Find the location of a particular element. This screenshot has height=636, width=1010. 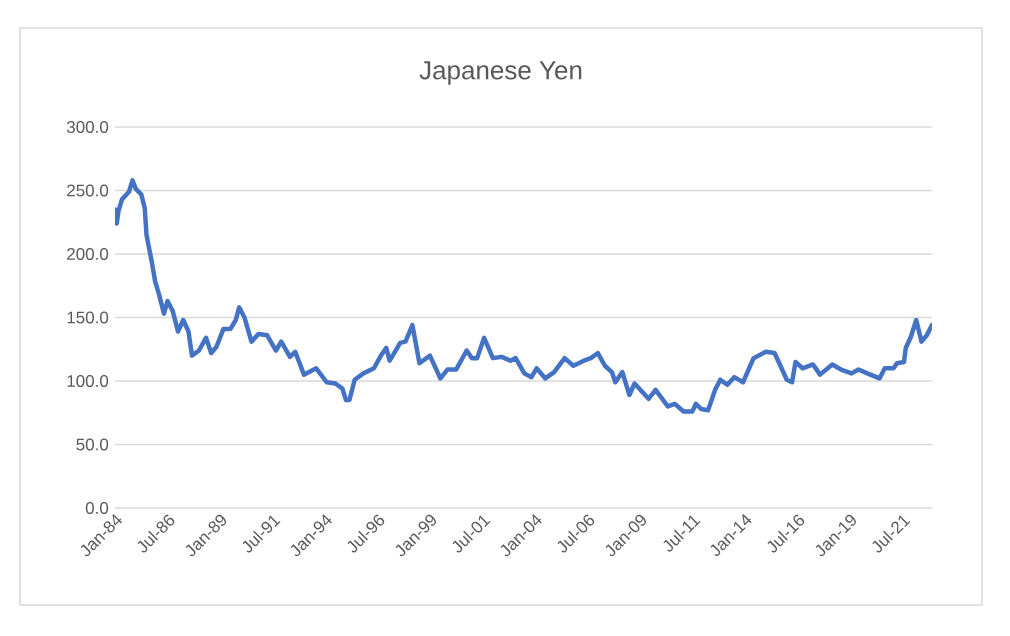

y-tick-label: 300.0 is located at coordinates (87, 127).